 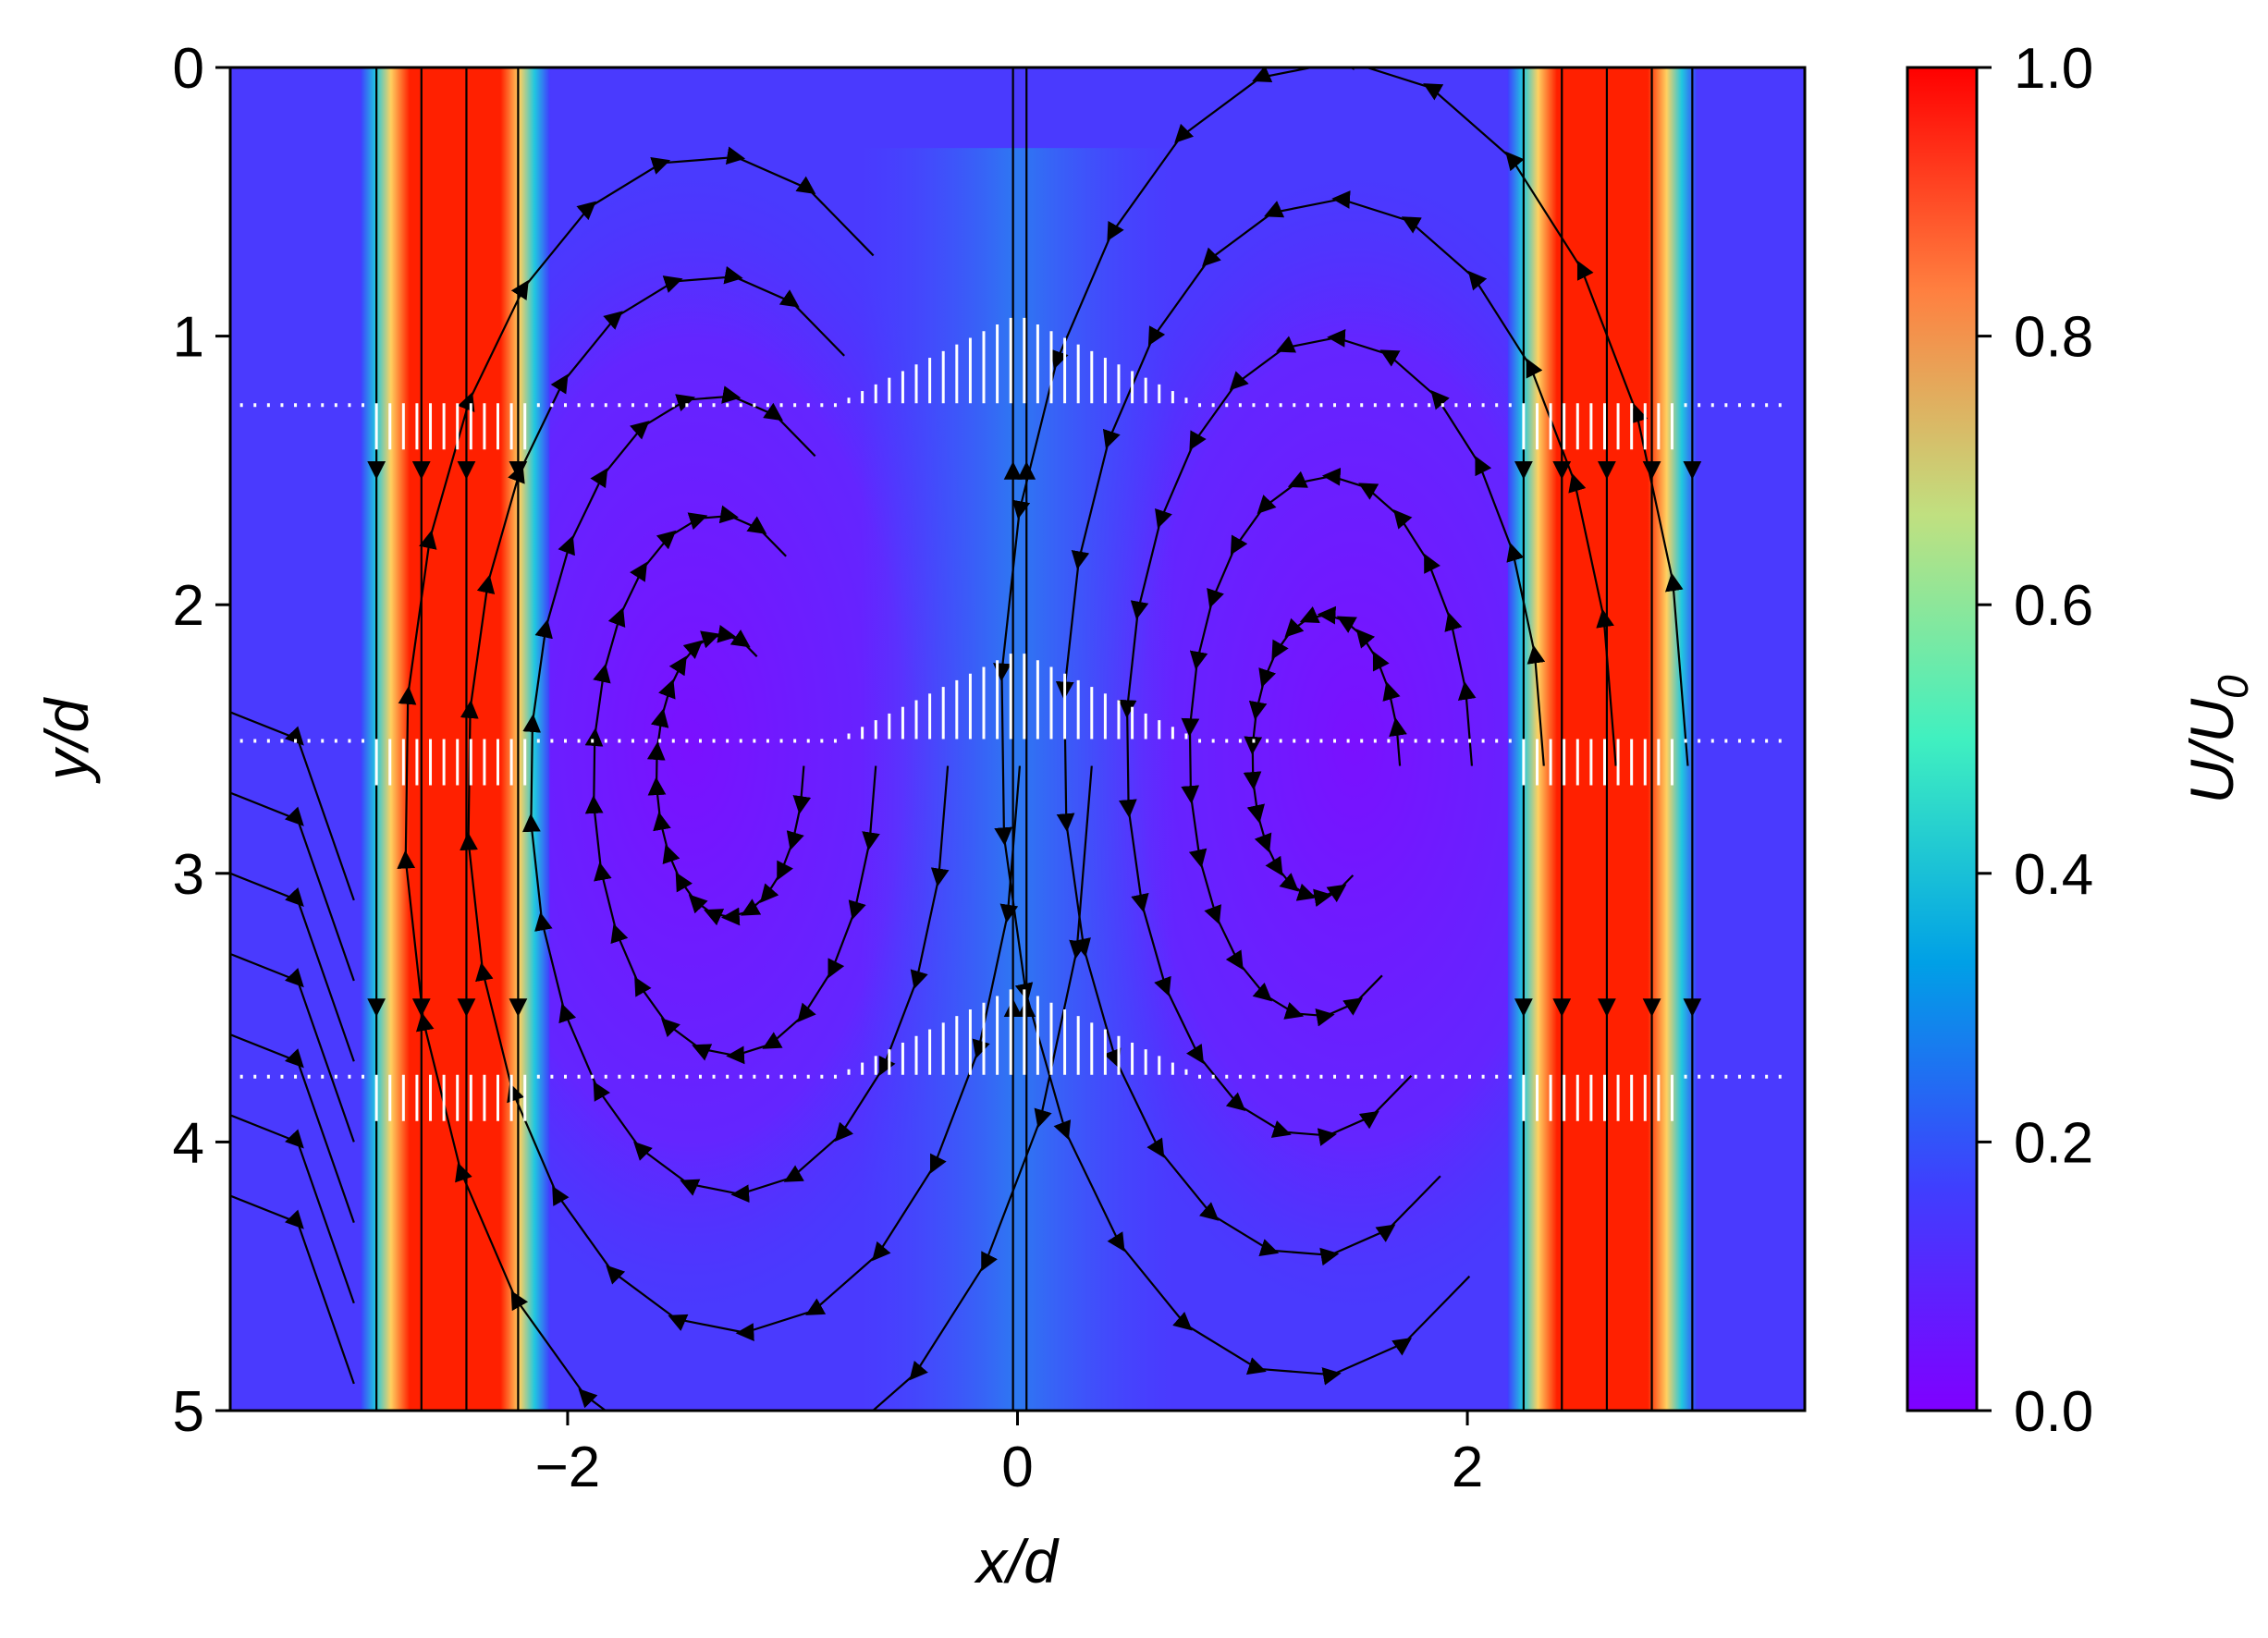 I want to click on x-tick-label-2: 2, so click(x=1468, y=1467).